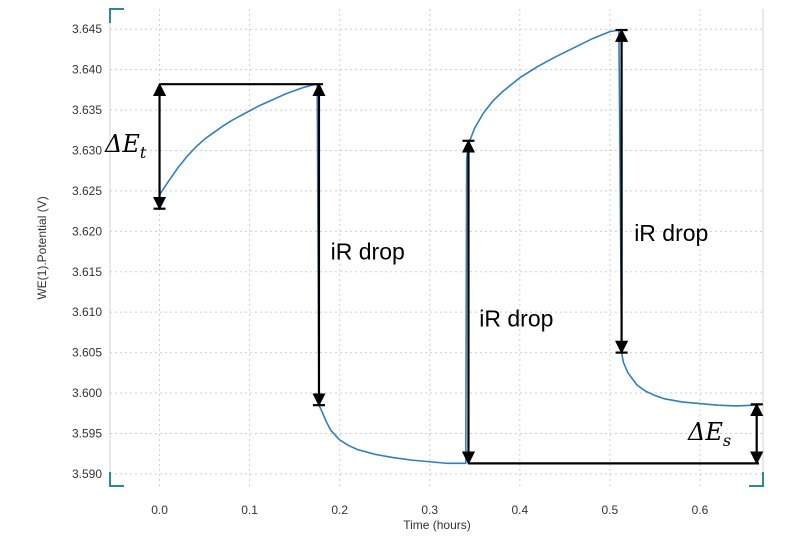  I want to click on x-tick-label: 0.0, so click(159, 510).